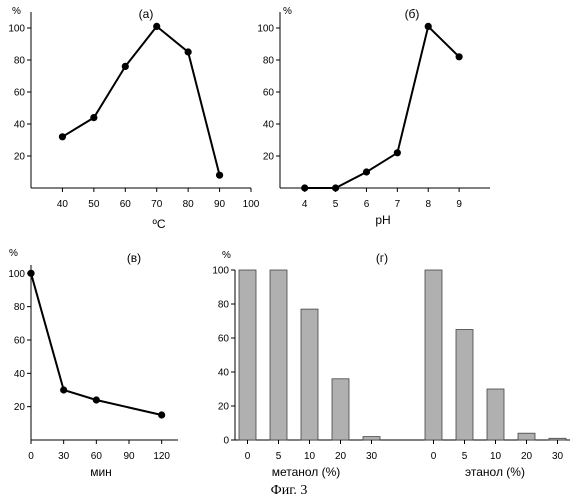 The width and height of the screenshot is (576, 500). Describe the element at coordinates (269, 157) in the screenshot. I see `panel-b-y-tick-label: 20` at that location.